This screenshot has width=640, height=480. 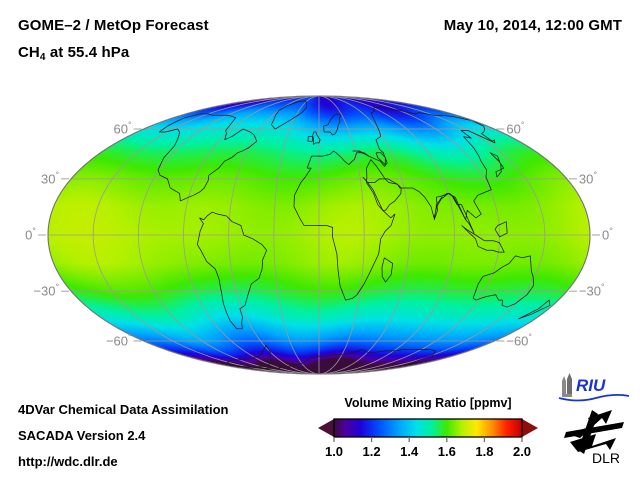 I want to click on latitude-label-0: 0°, so click(x=607, y=234).